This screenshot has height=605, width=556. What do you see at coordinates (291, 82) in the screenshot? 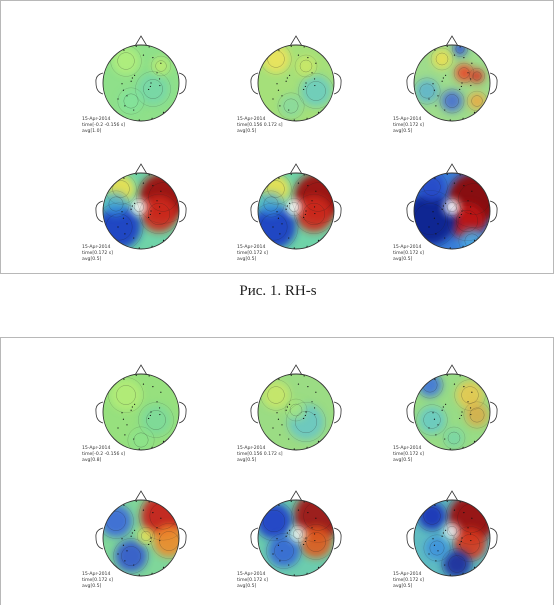
I see `figure1-topomap-2: 15-Apr-2014 time[0.156 0.172 s] avg[0.5]` at bounding box center [291, 82].